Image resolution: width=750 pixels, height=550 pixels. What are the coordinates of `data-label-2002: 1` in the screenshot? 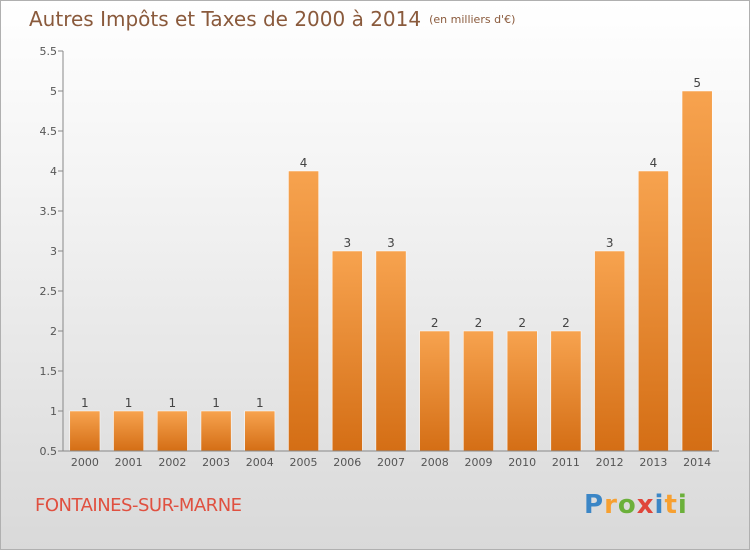 It's located at (173, 403).